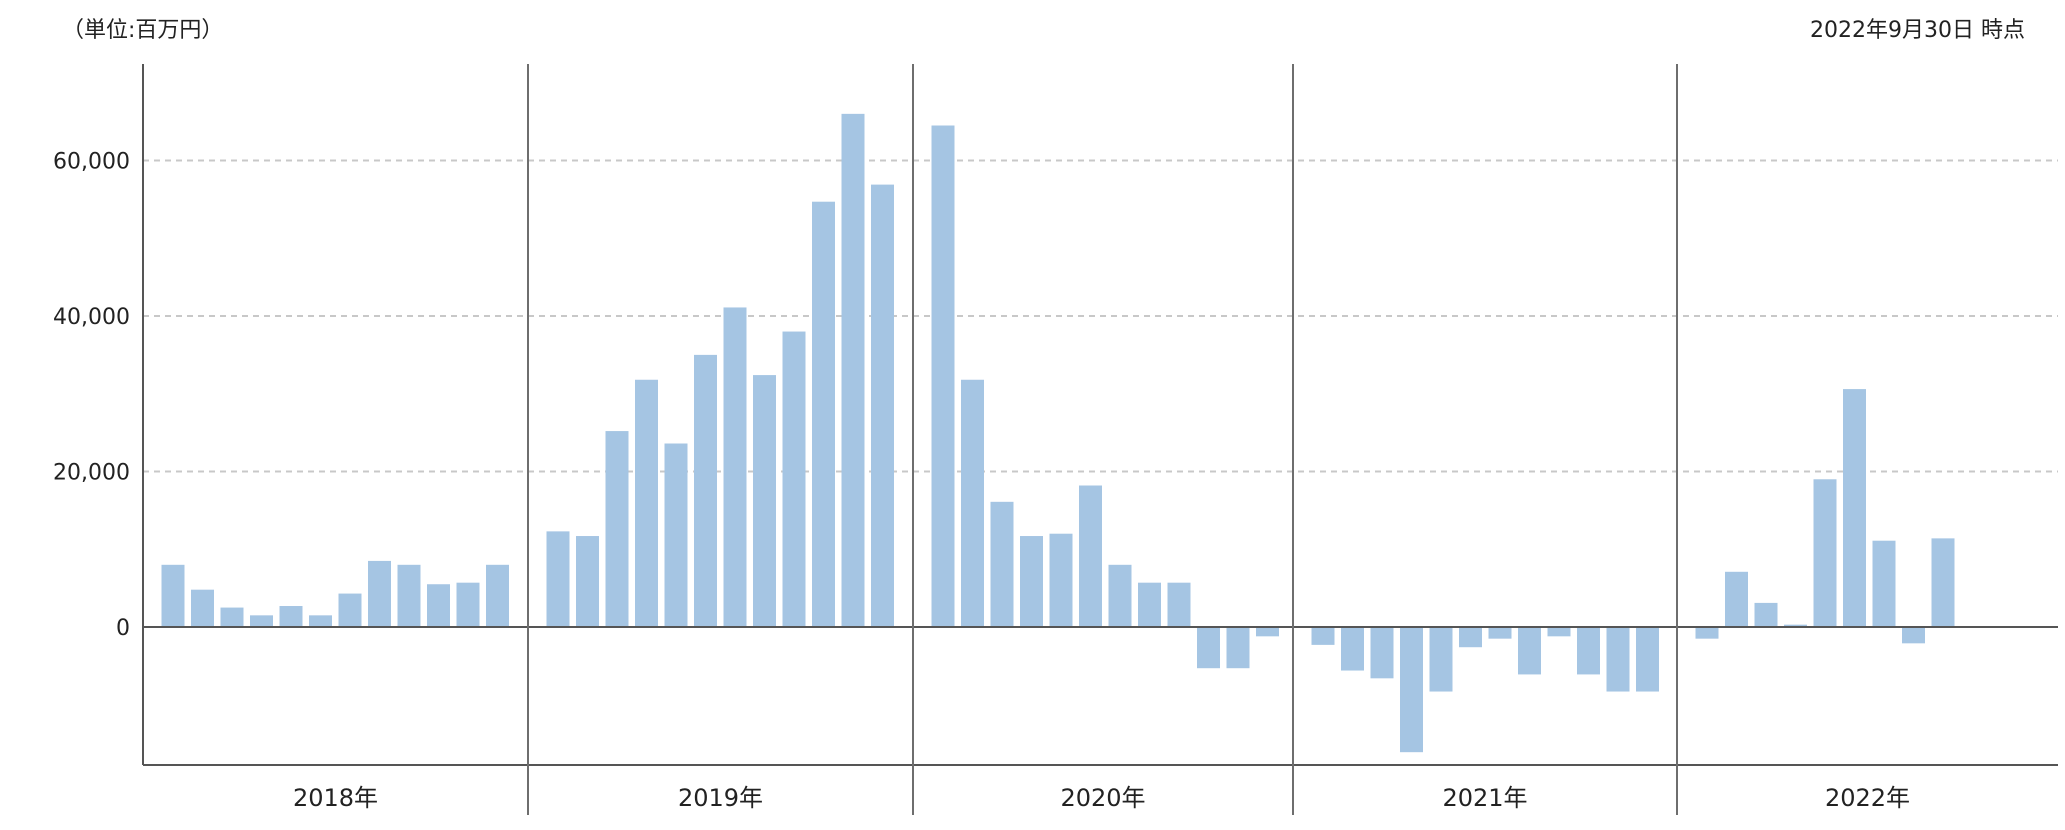 The height and width of the screenshot is (830, 2065). Describe the element at coordinates (335, 798) in the screenshot. I see `x-year-label: 2018年` at that location.